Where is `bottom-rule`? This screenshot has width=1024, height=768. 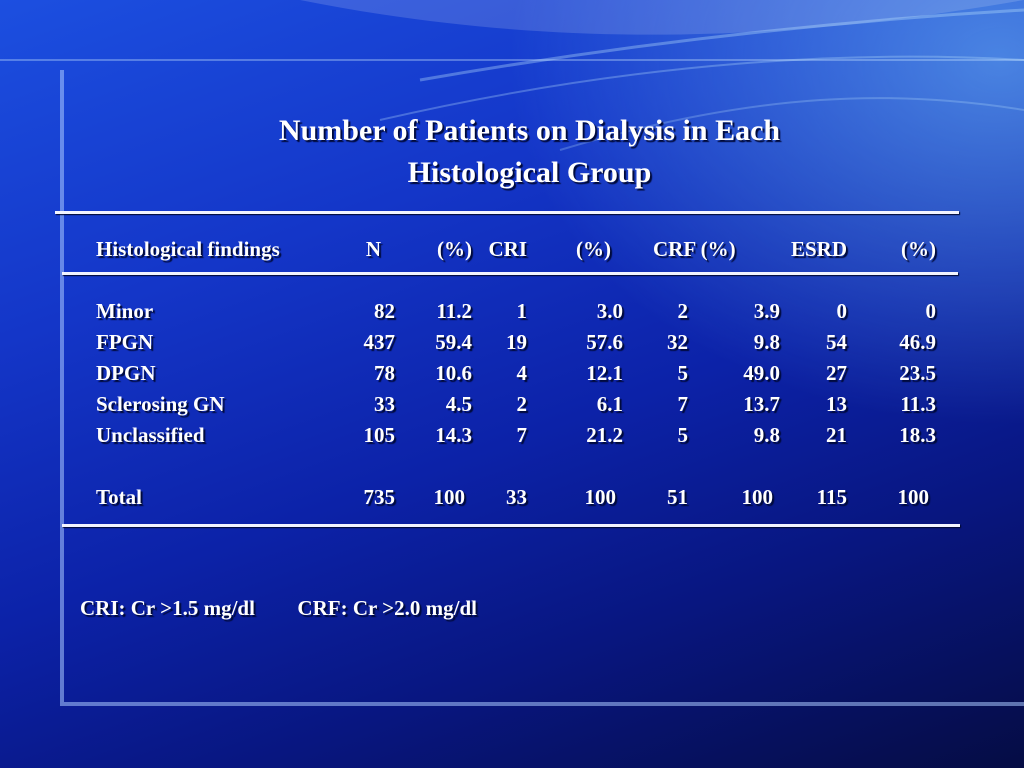 bottom-rule is located at coordinates (511, 525).